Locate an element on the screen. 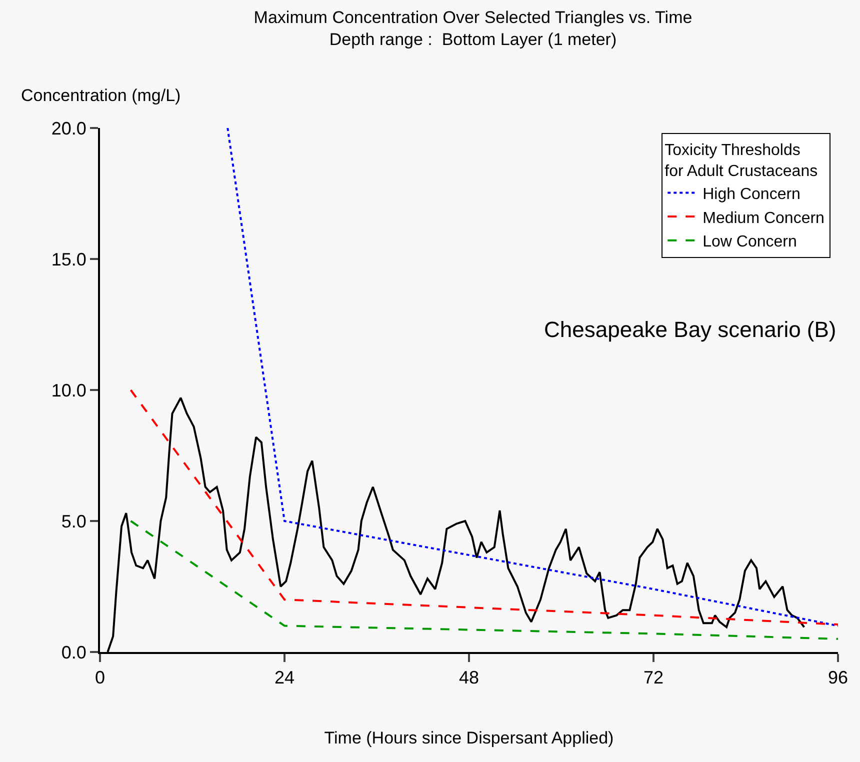 Image resolution: width=860 pixels, height=762 pixels. y-tick-label: 5.0 is located at coordinates (73, 521).